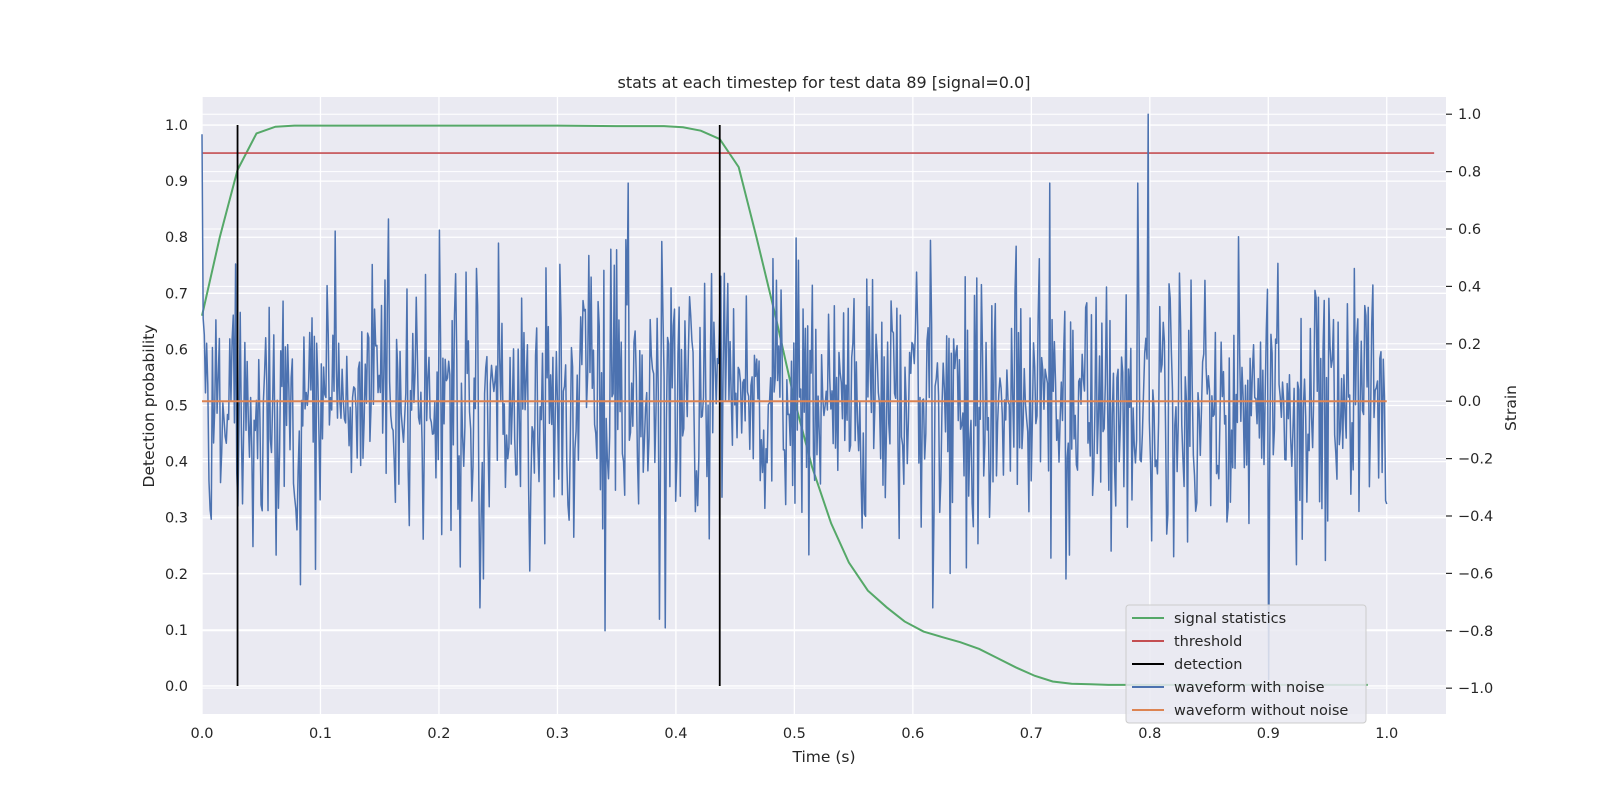 The height and width of the screenshot is (800, 1600). I want to click on y2-tick-label: 0.6, so click(1469, 230).